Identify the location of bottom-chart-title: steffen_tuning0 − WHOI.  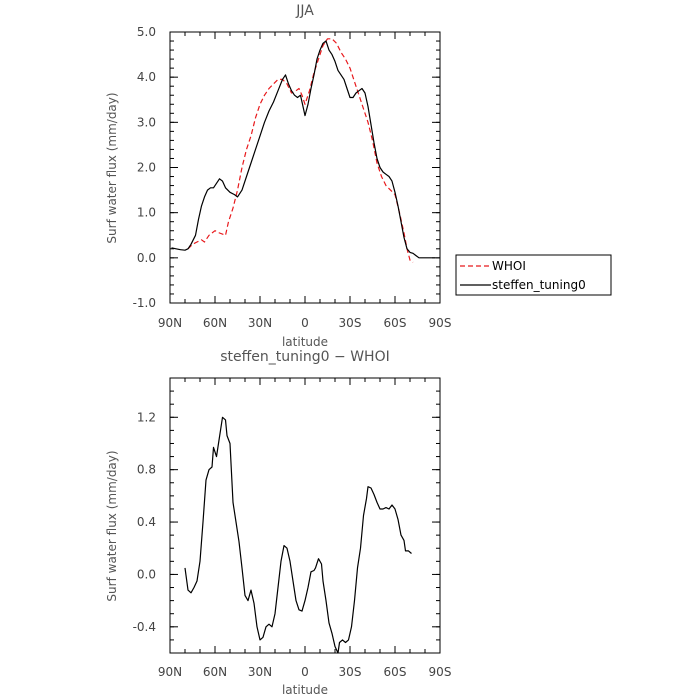
(304, 357).